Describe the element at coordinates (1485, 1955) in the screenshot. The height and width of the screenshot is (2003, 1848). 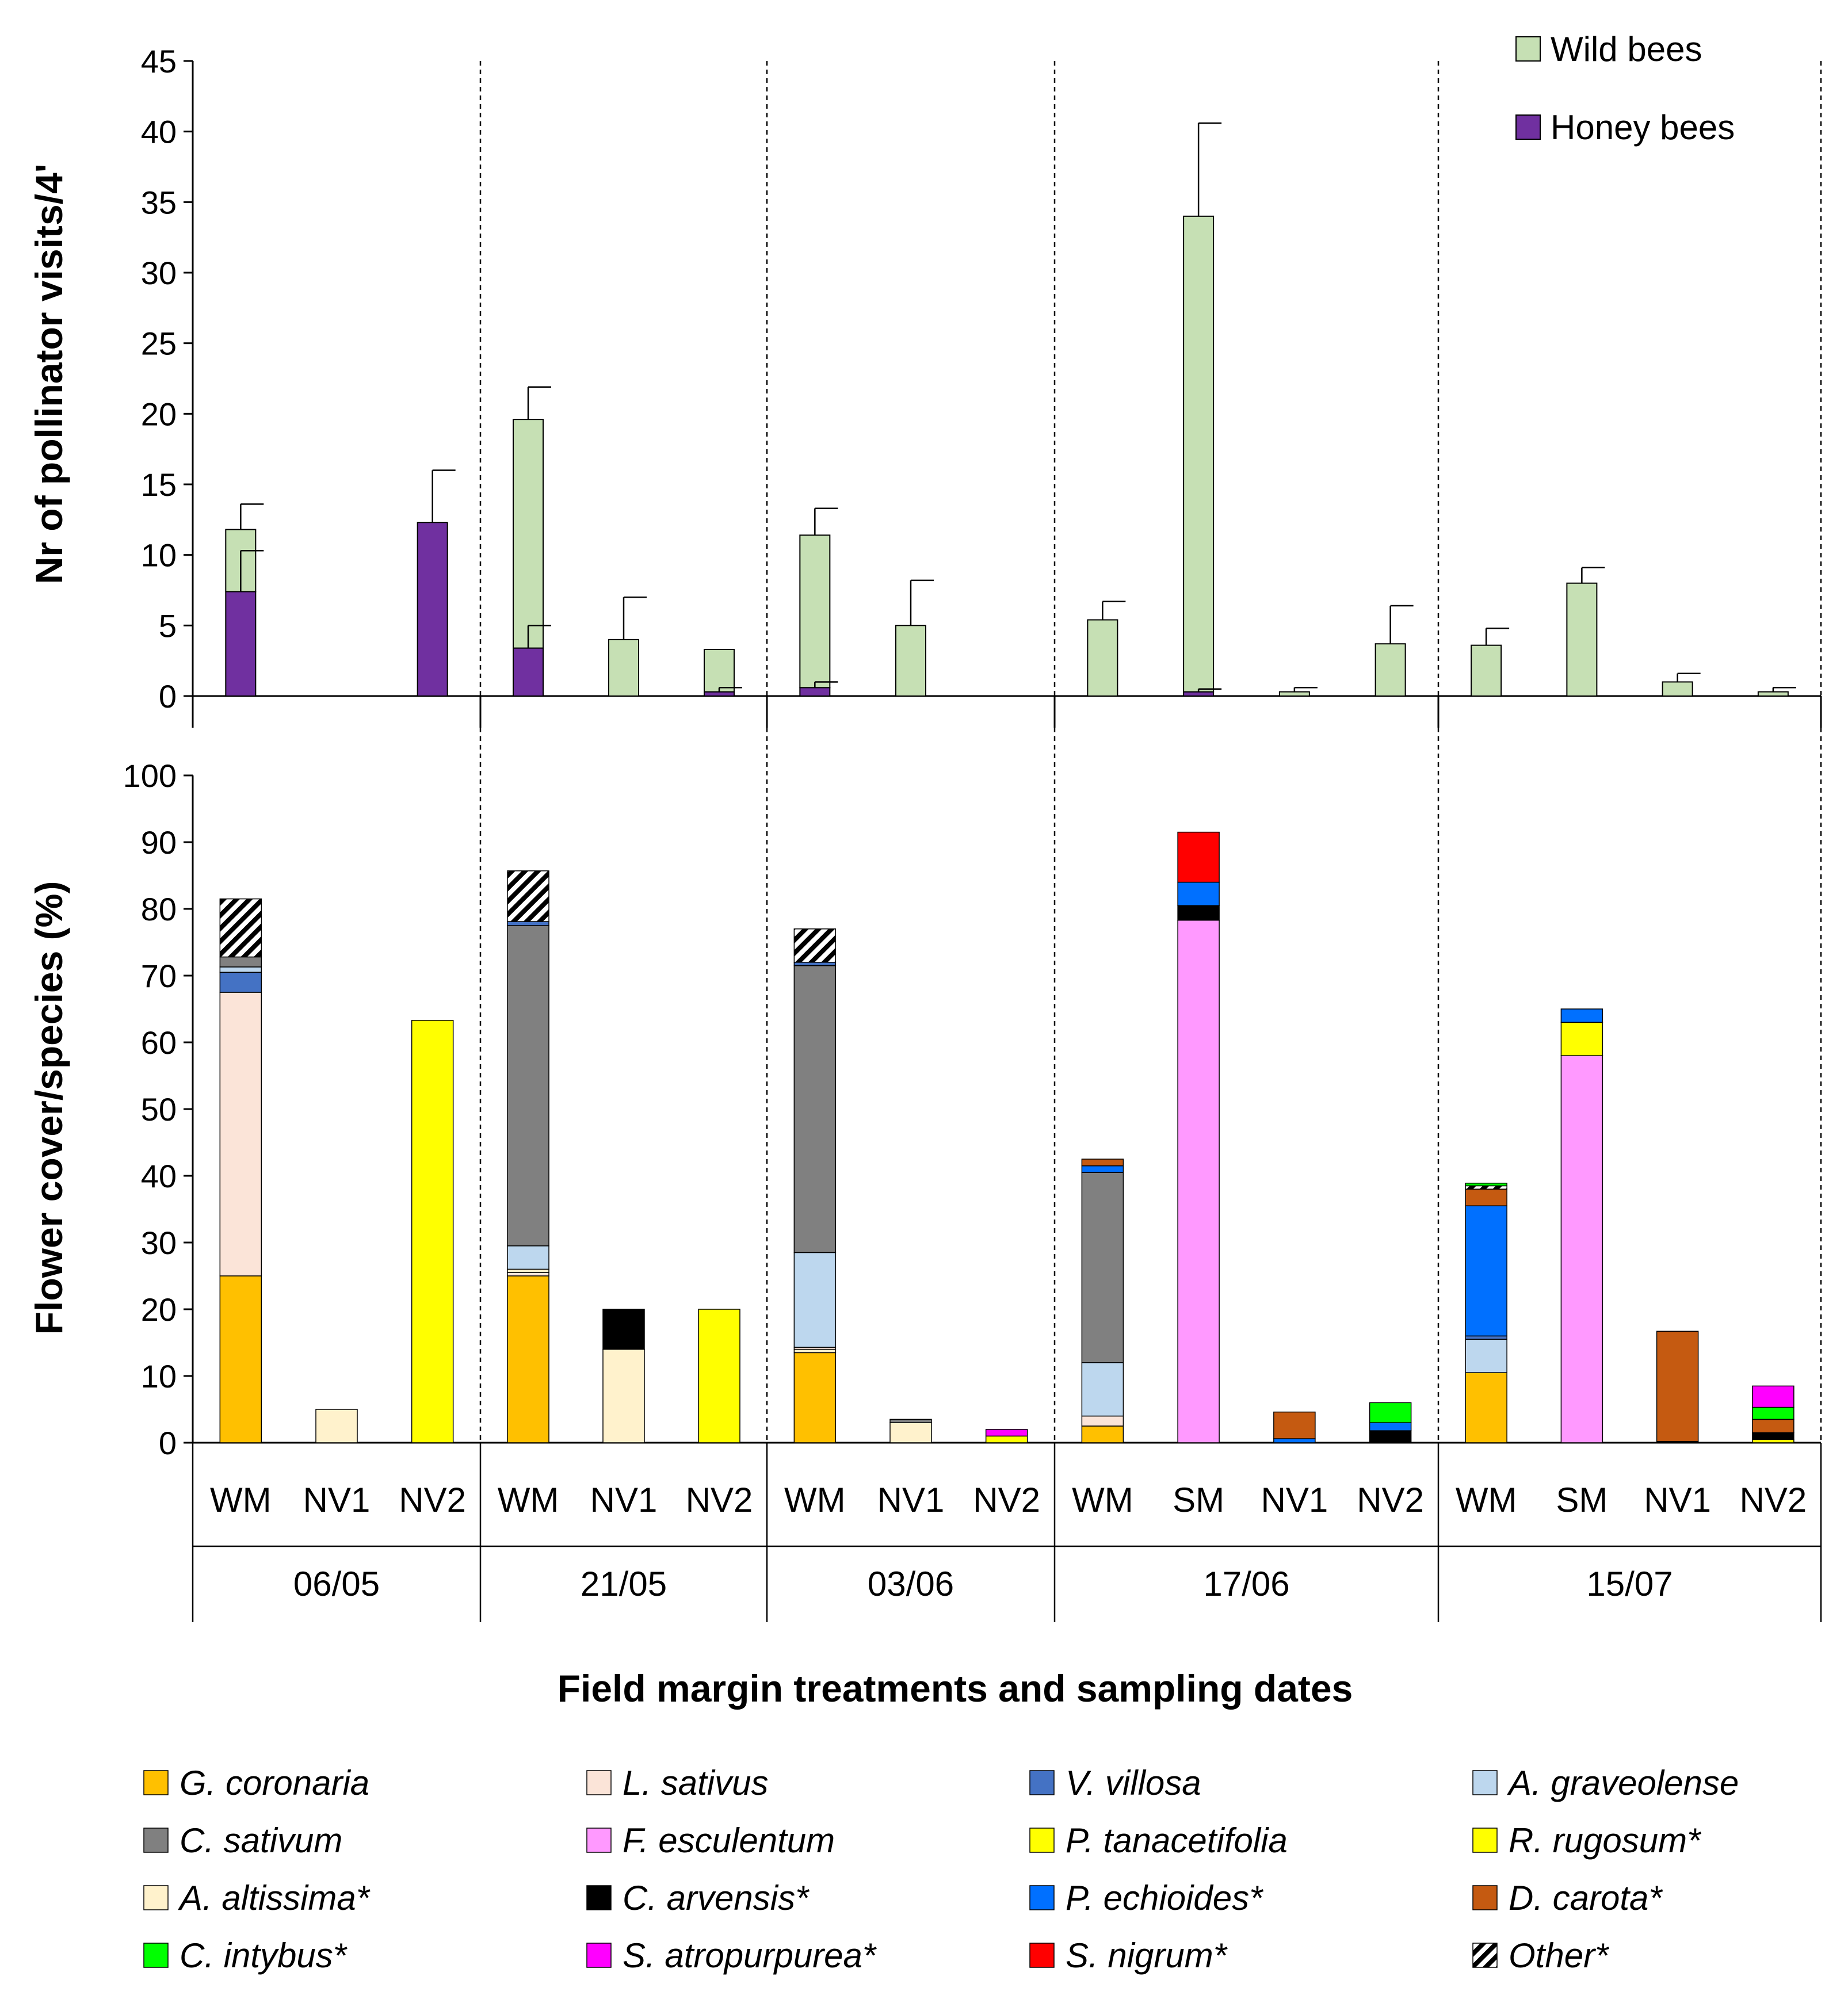
I see `legend-swatch-ot` at that location.